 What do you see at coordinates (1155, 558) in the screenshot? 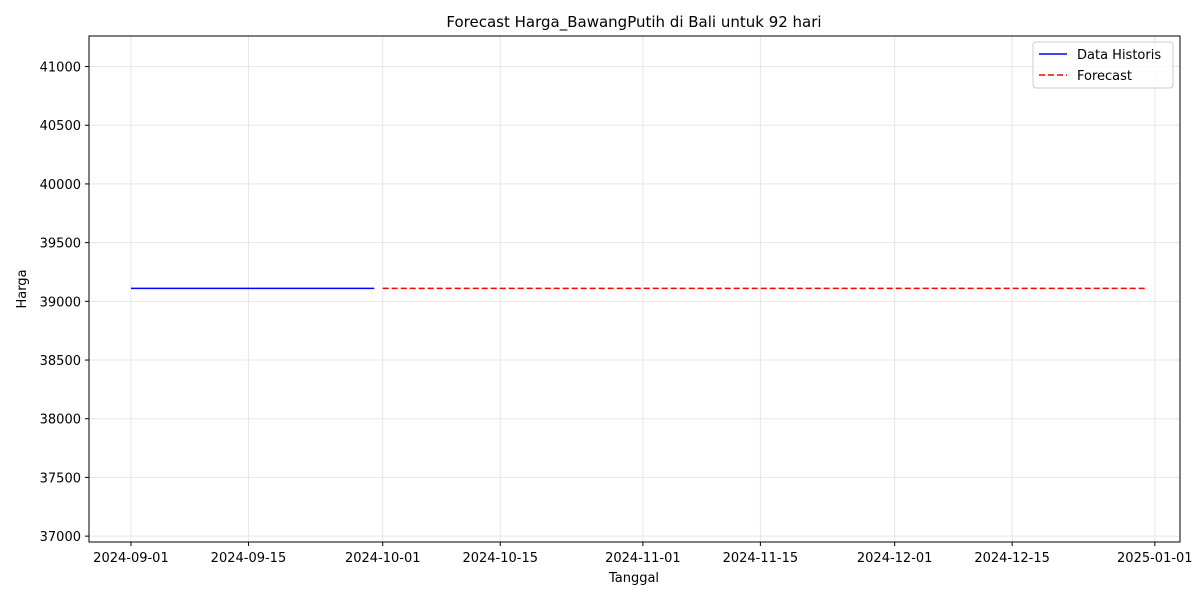
I see `x-tick-label: 2025-01-01` at bounding box center [1155, 558].